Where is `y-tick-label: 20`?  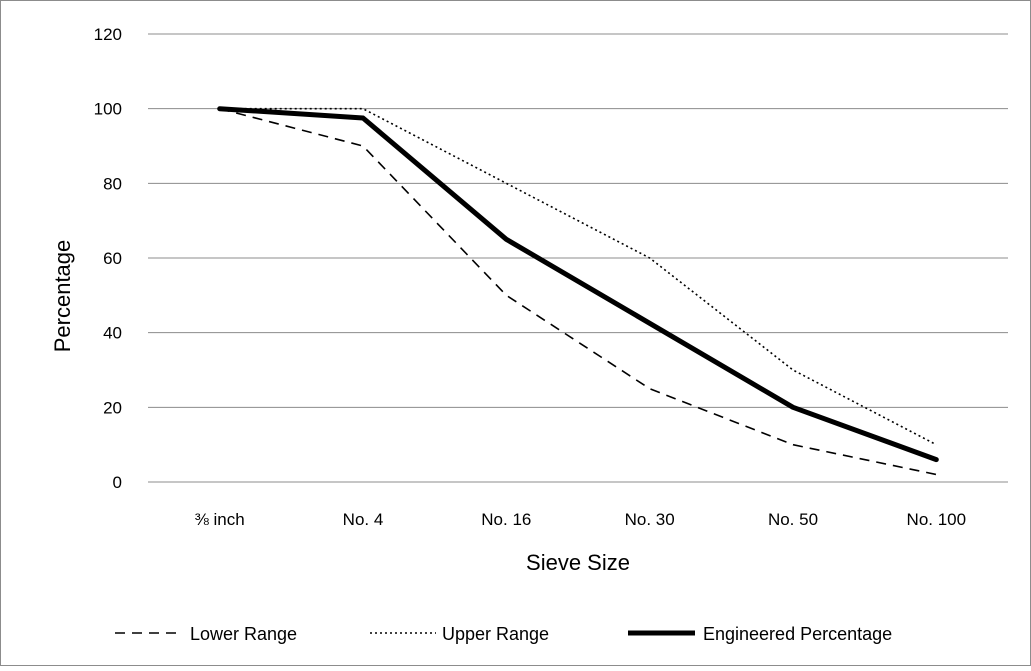
y-tick-label: 20 is located at coordinates (112, 407).